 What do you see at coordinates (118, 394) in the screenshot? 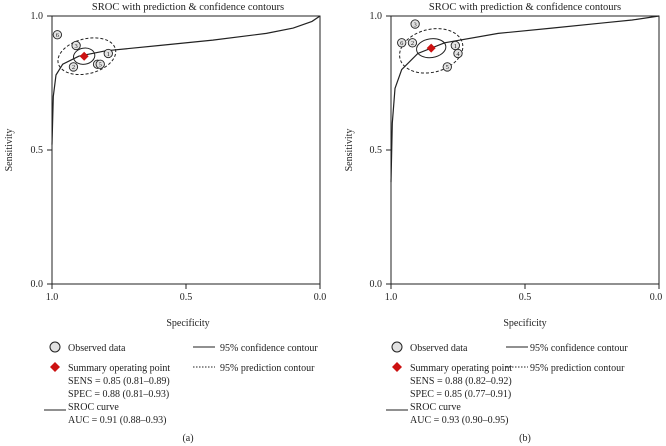
I see `legend-spec: SPEC = 0.88 (0.81–0.93)` at bounding box center [118, 394].